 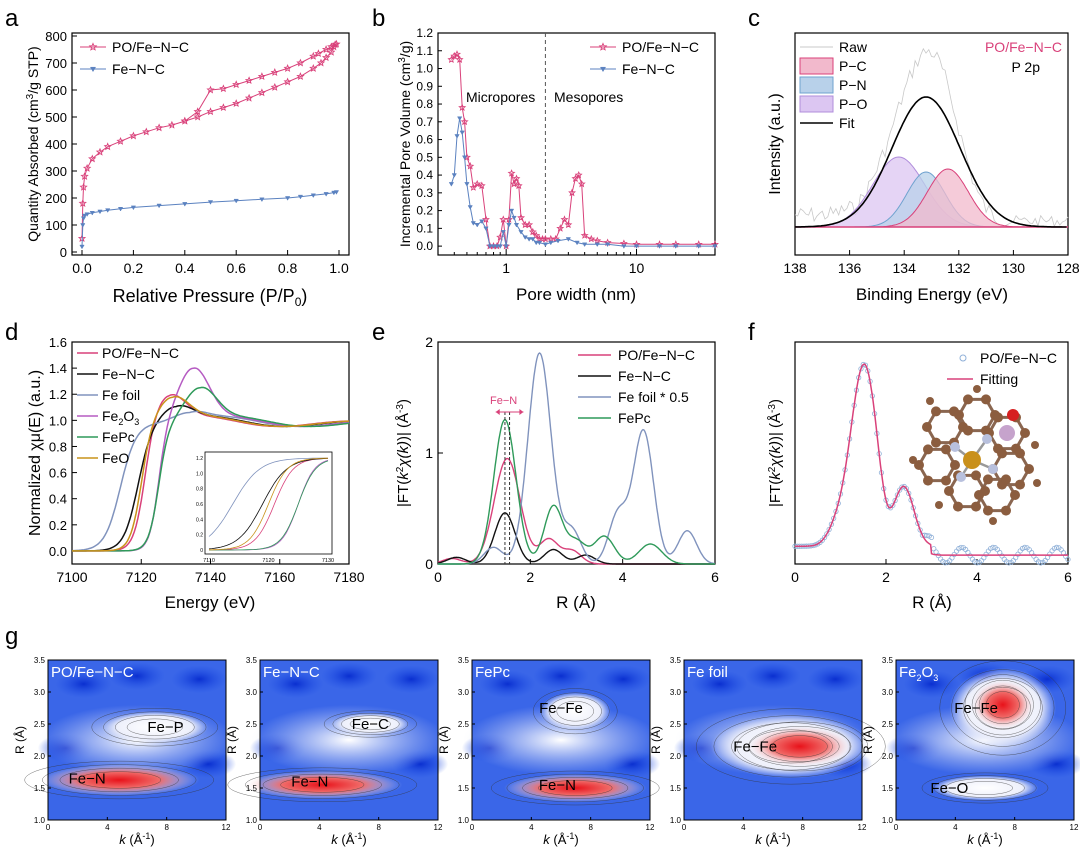 What do you see at coordinates (561, 740) in the screenshot?
I see `g-light-region` at bounding box center [561, 740].